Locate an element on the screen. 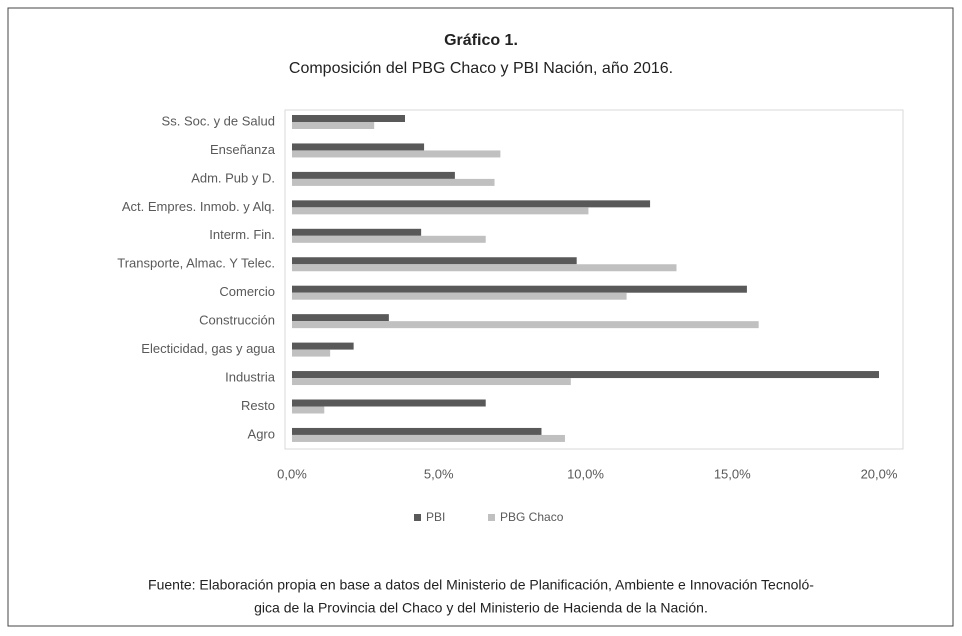 The image size is (962, 636). y-tick-label: Enseñanza is located at coordinates (243, 149).